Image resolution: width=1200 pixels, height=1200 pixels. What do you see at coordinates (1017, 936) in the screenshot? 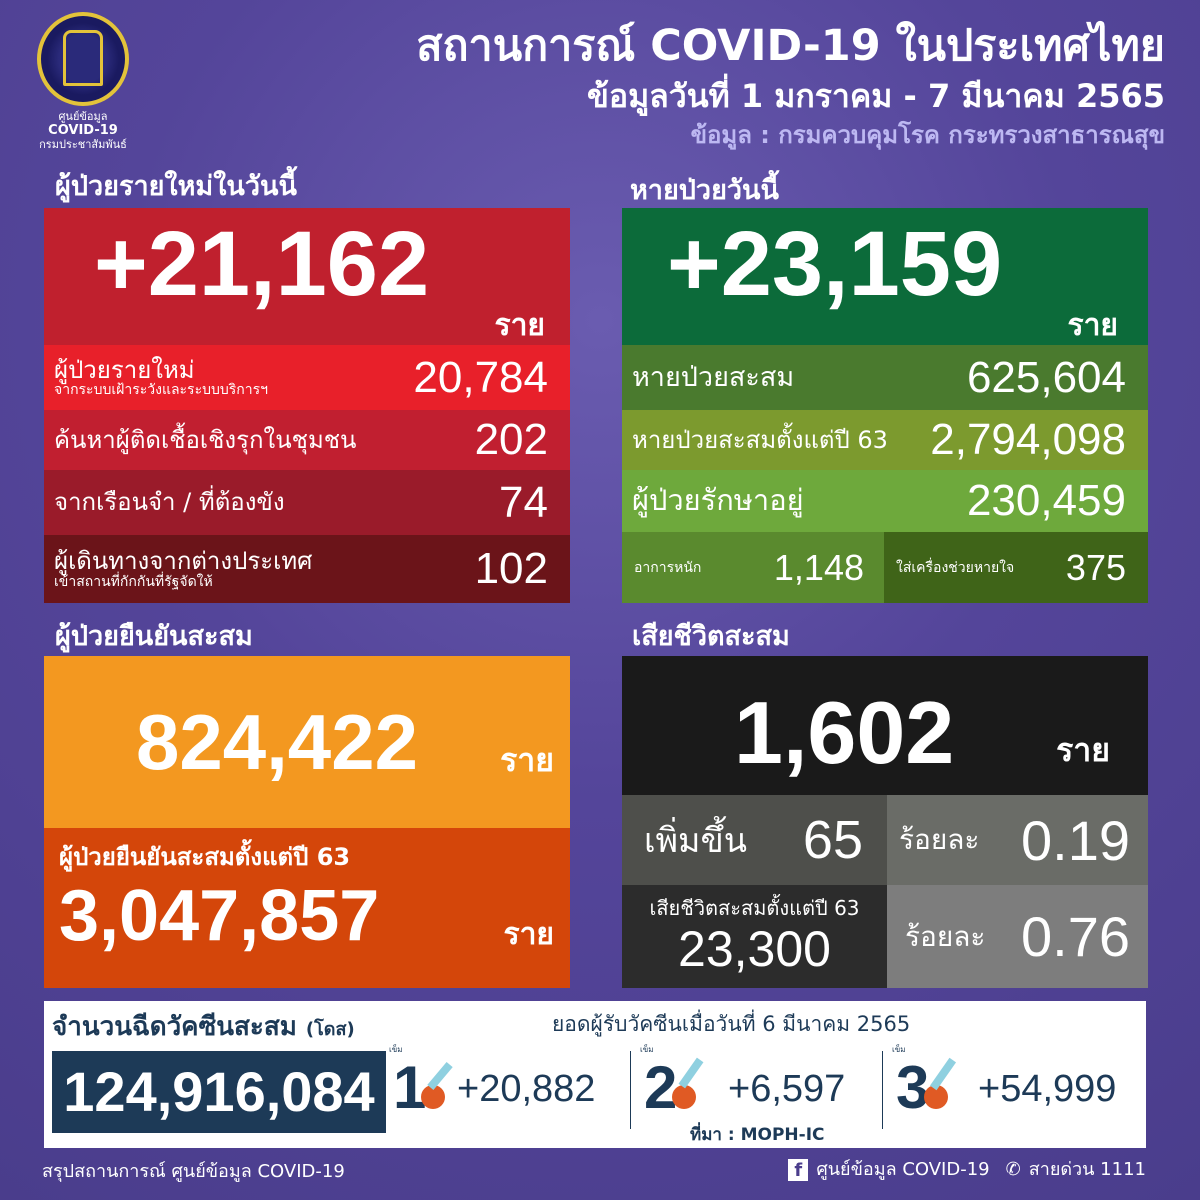
I see `death-pct63-cell: ร้อยละ 0.76` at bounding box center [1017, 936].